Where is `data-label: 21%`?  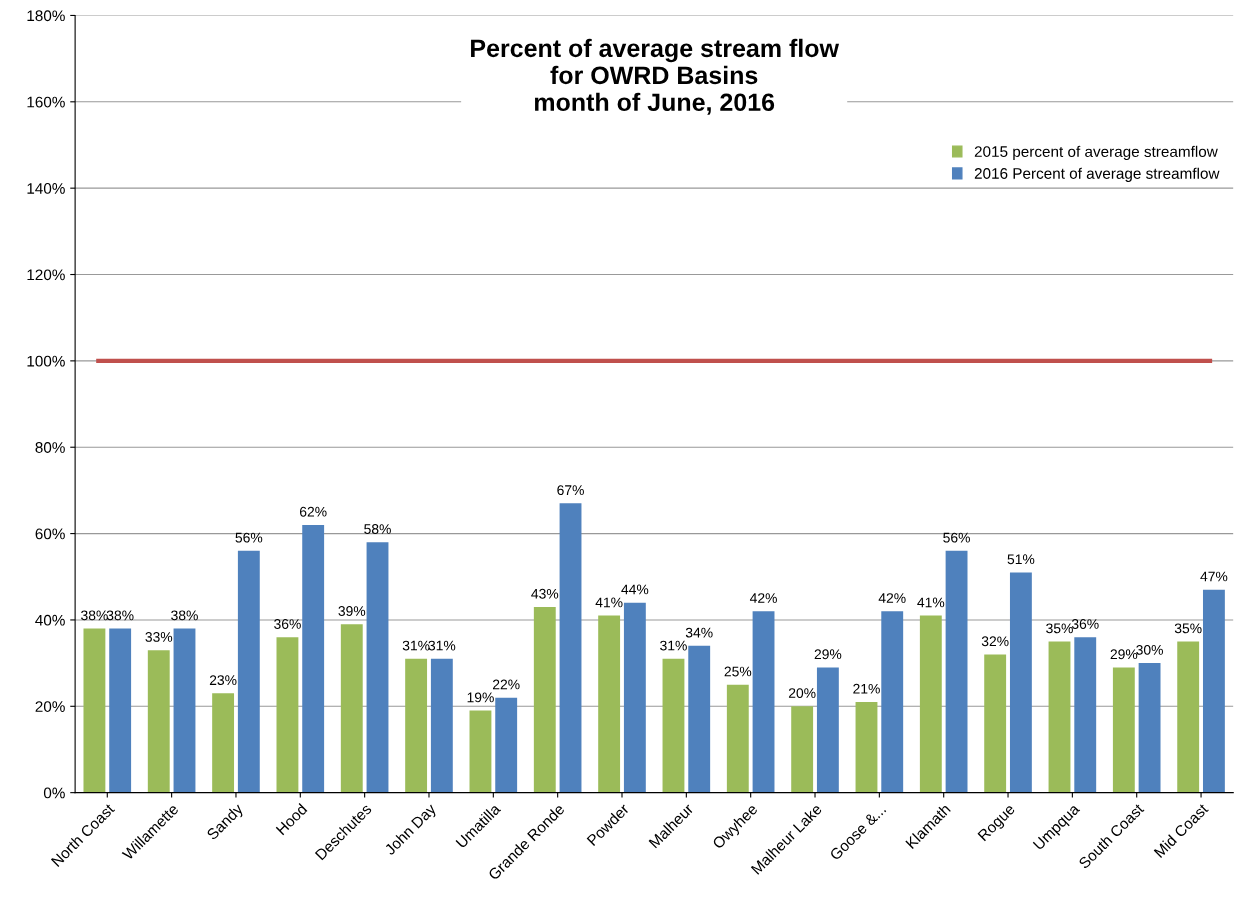 data-label: 21% is located at coordinates (866, 688).